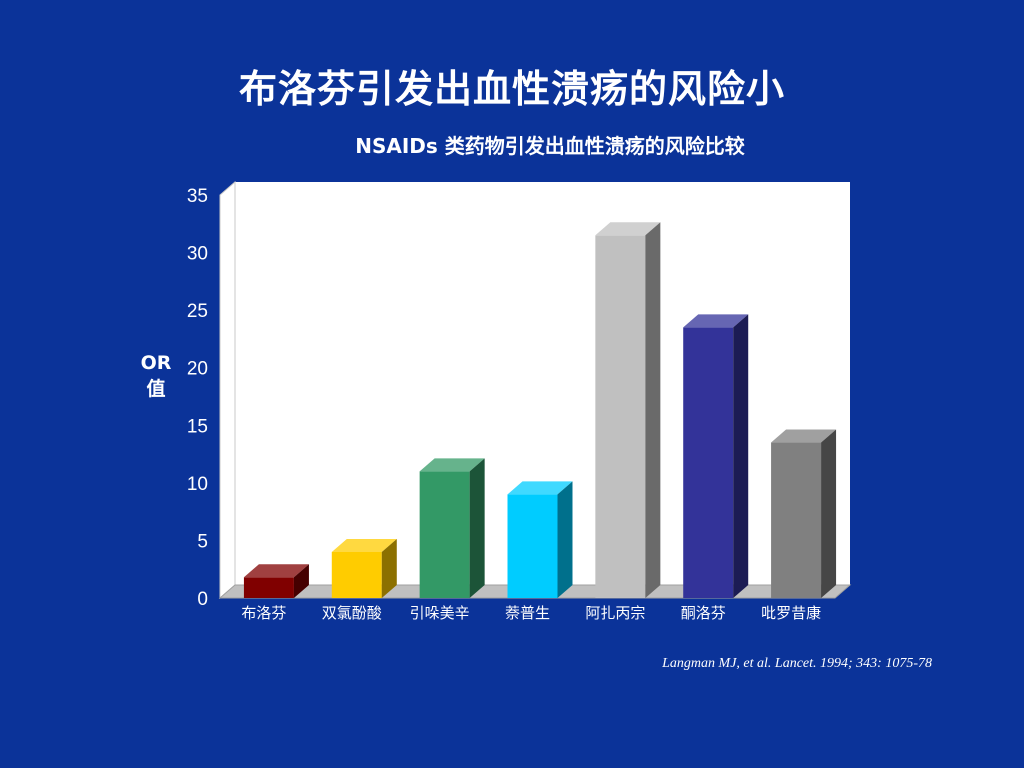  Describe the element at coordinates (227, 390) in the screenshot. I see `plot-side-wall` at that location.